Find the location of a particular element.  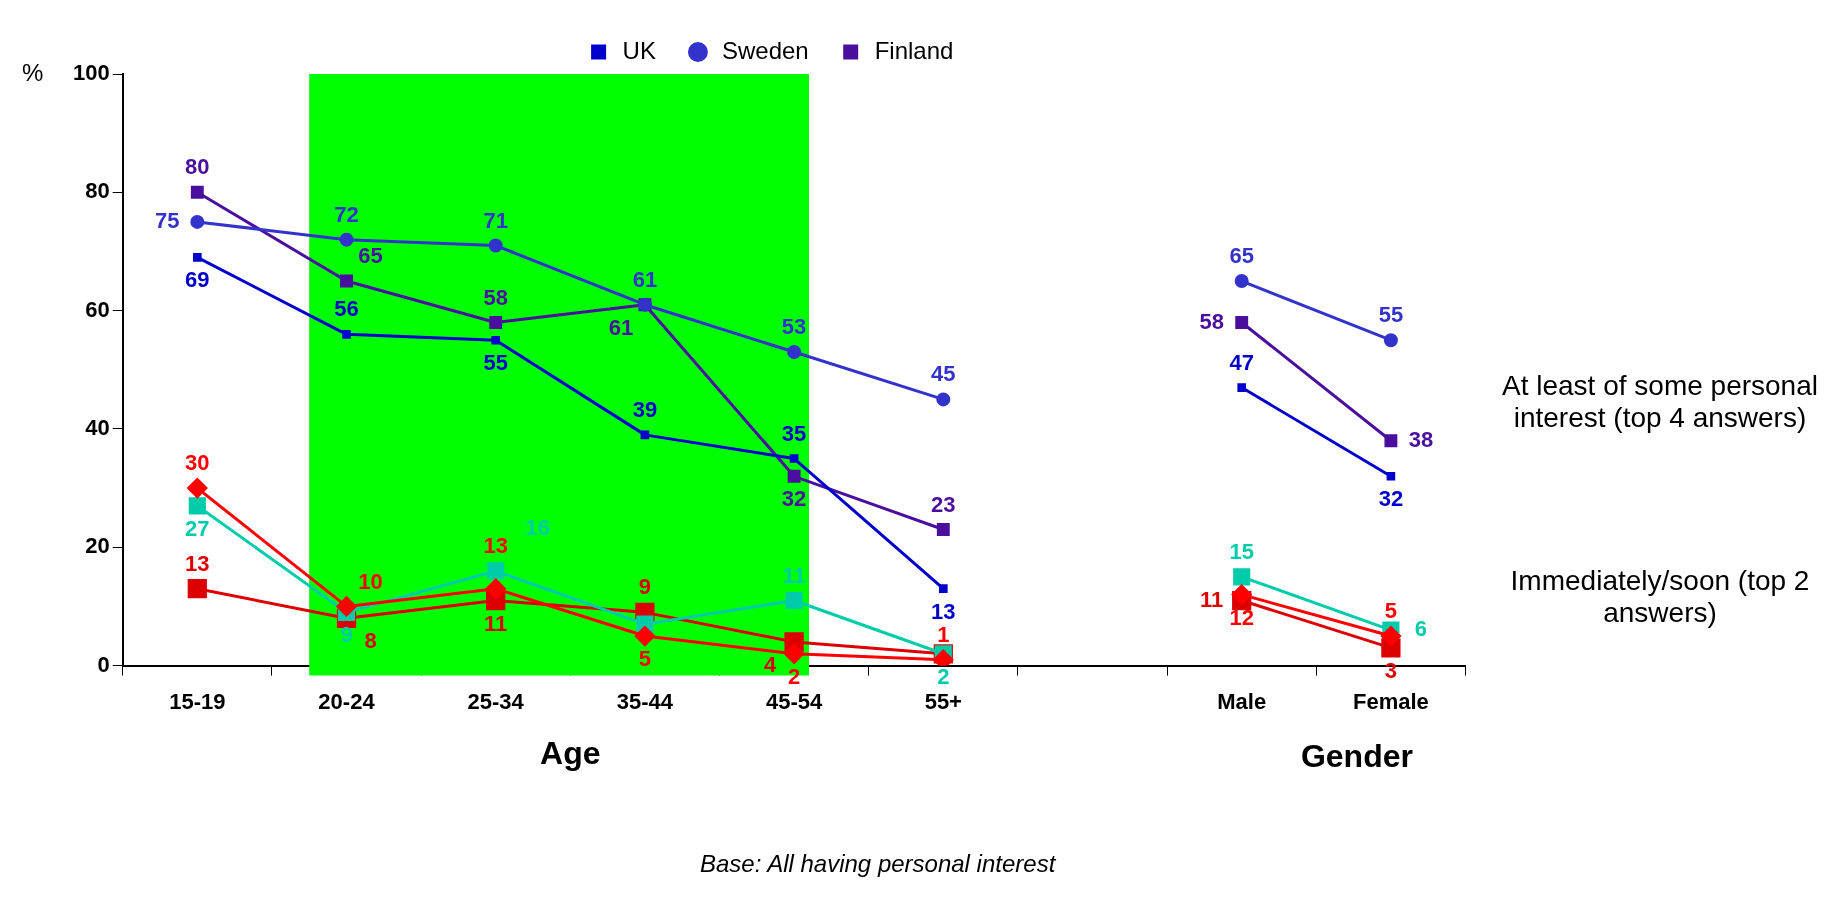

data-label: 1 is located at coordinates (943, 634).